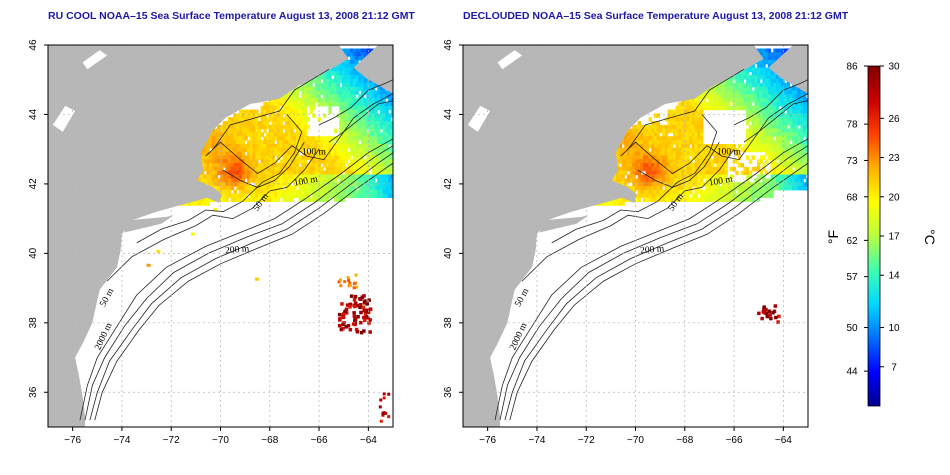 This screenshot has width=950, height=475. I want to click on fahrenheit-tick-label: 68, so click(852, 197).